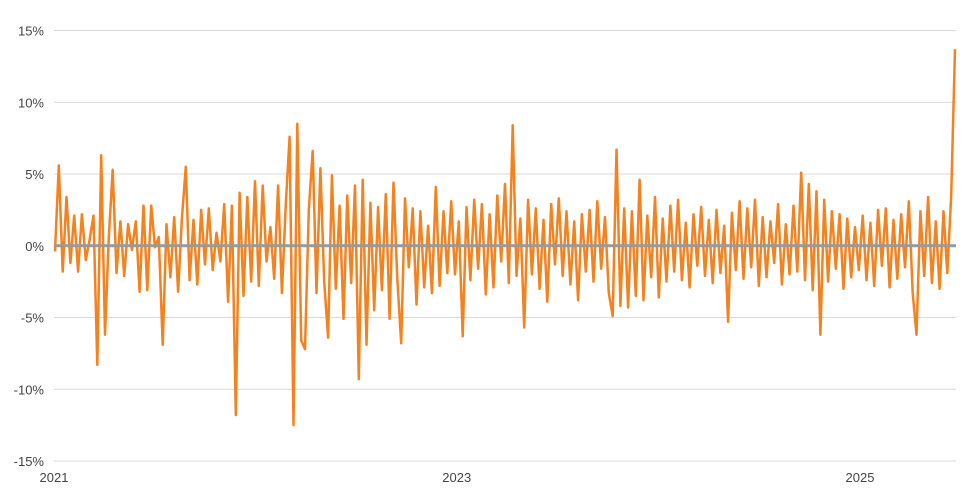 This screenshot has height=502, width=974. What do you see at coordinates (54, 477) in the screenshot?
I see `x-tick-label: 2021` at bounding box center [54, 477].